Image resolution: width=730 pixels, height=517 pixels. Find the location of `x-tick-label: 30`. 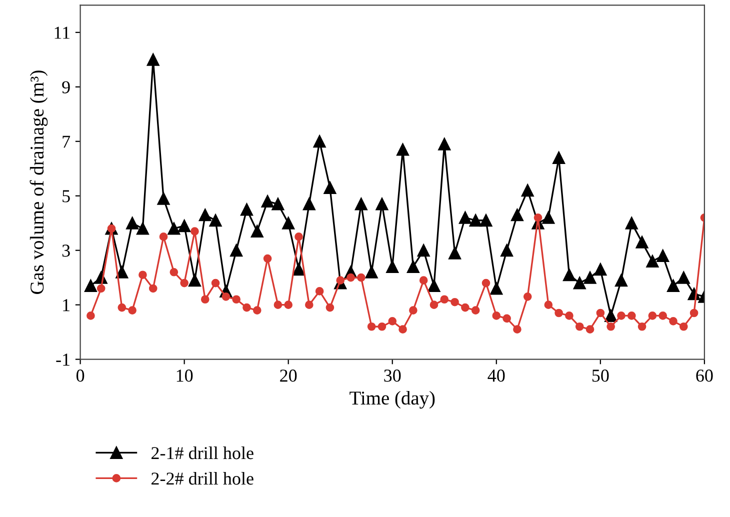

x-tick-label: 30 is located at coordinates (392, 376).